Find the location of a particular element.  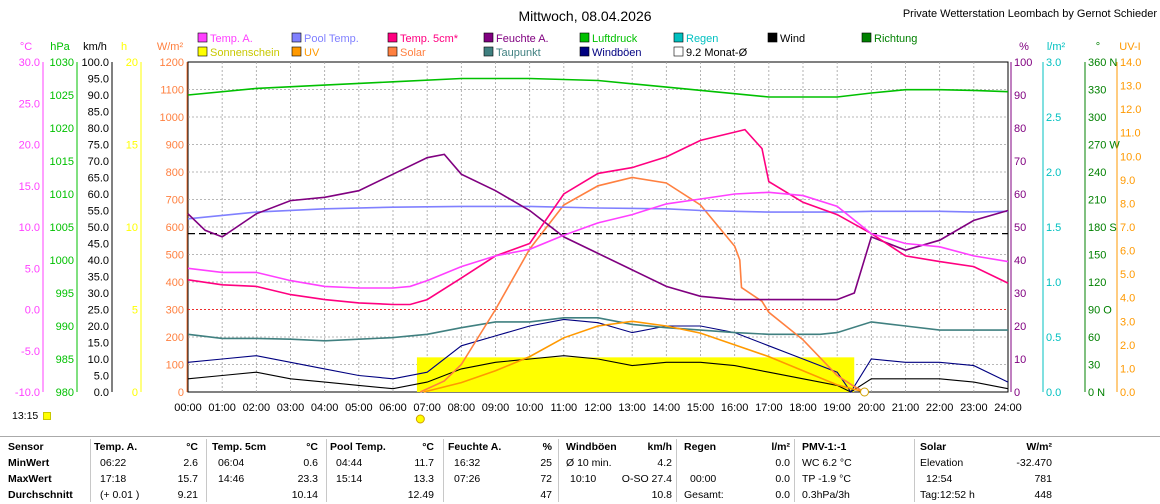

right-axis-tick: 6.0 is located at coordinates (1127, 252).